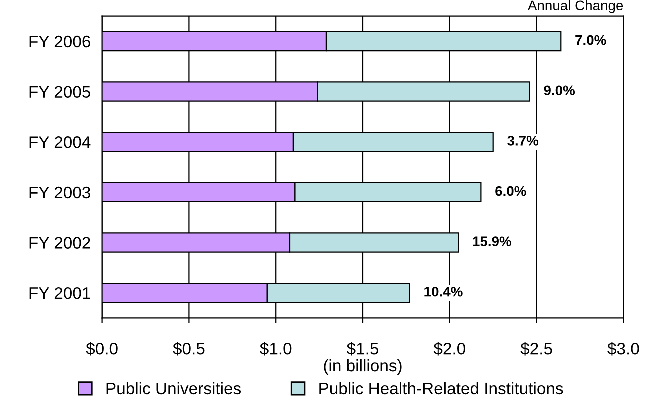 The height and width of the screenshot is (408, 660). Describe the element at coordinates (102, 349) in the screenshot. I see `x-tick-label: $0.0` at that location.